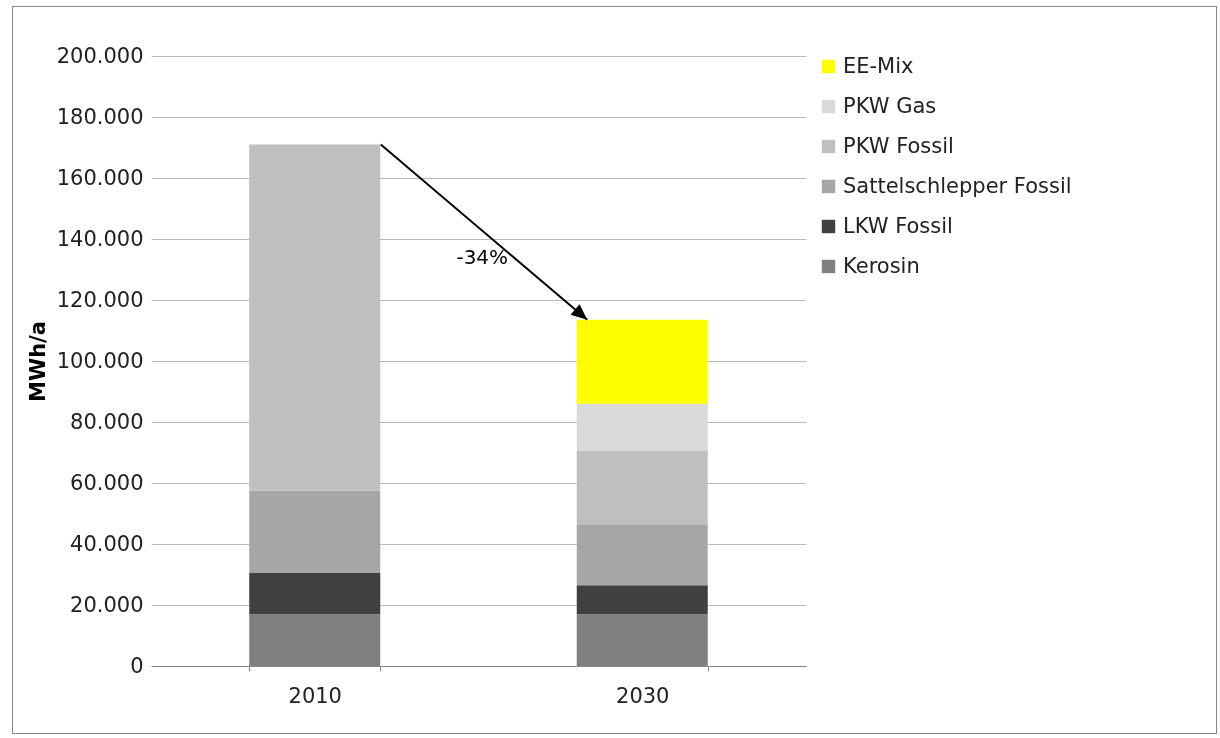 This screenshot has width=1220, height=738. Describe the element at coordinates (37, 361) in the screenshot. I see `y-axis-title: MWh/a` at that location.